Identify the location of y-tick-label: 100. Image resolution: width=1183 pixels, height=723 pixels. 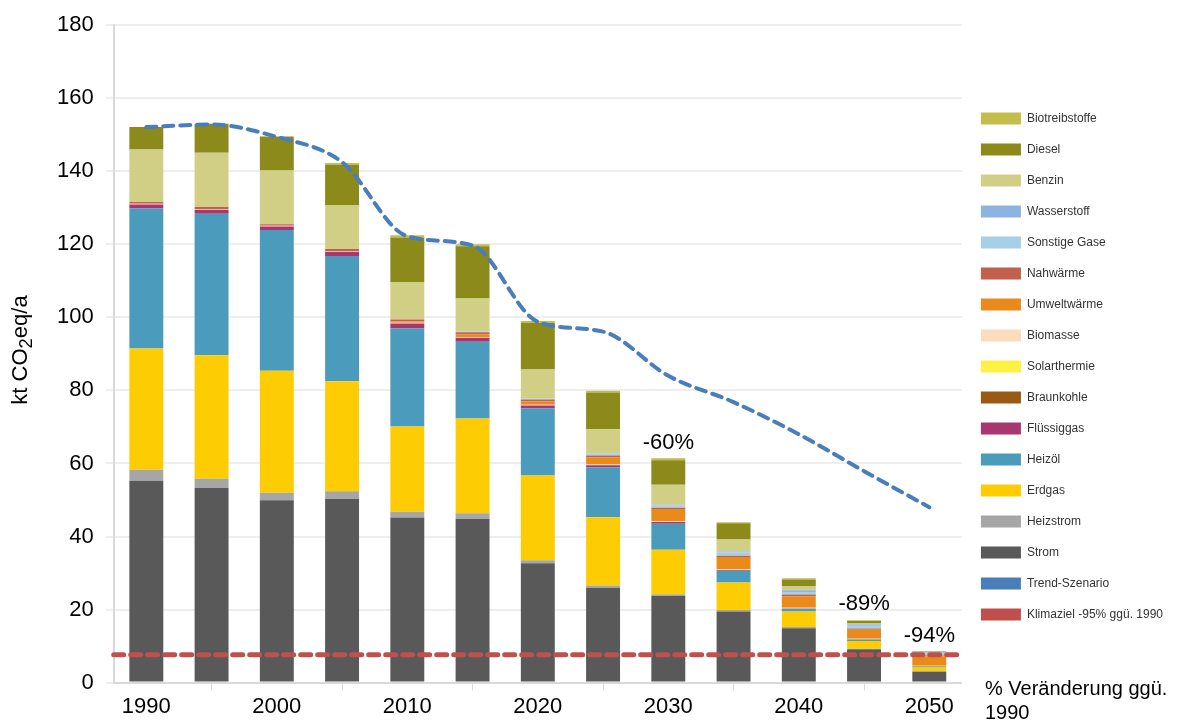
(75, 316).